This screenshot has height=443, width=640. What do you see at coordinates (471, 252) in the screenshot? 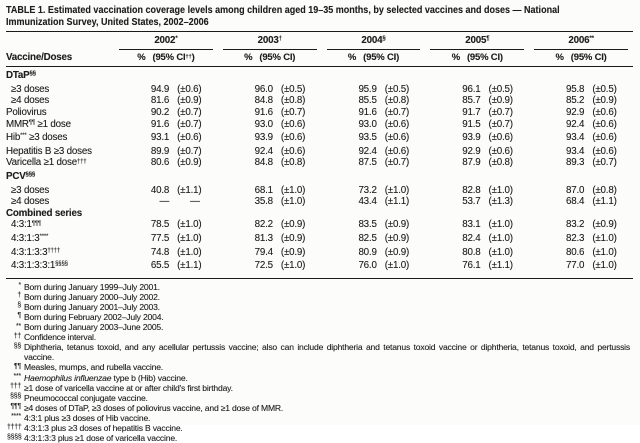
I see `cell-percent: 80.8` at bounding box center [471, 252].